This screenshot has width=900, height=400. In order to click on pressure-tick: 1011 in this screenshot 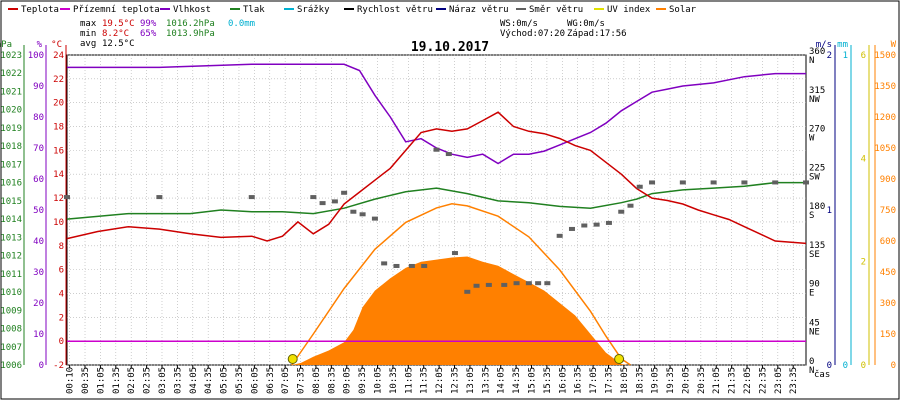, I will do `click(11, 275)`.